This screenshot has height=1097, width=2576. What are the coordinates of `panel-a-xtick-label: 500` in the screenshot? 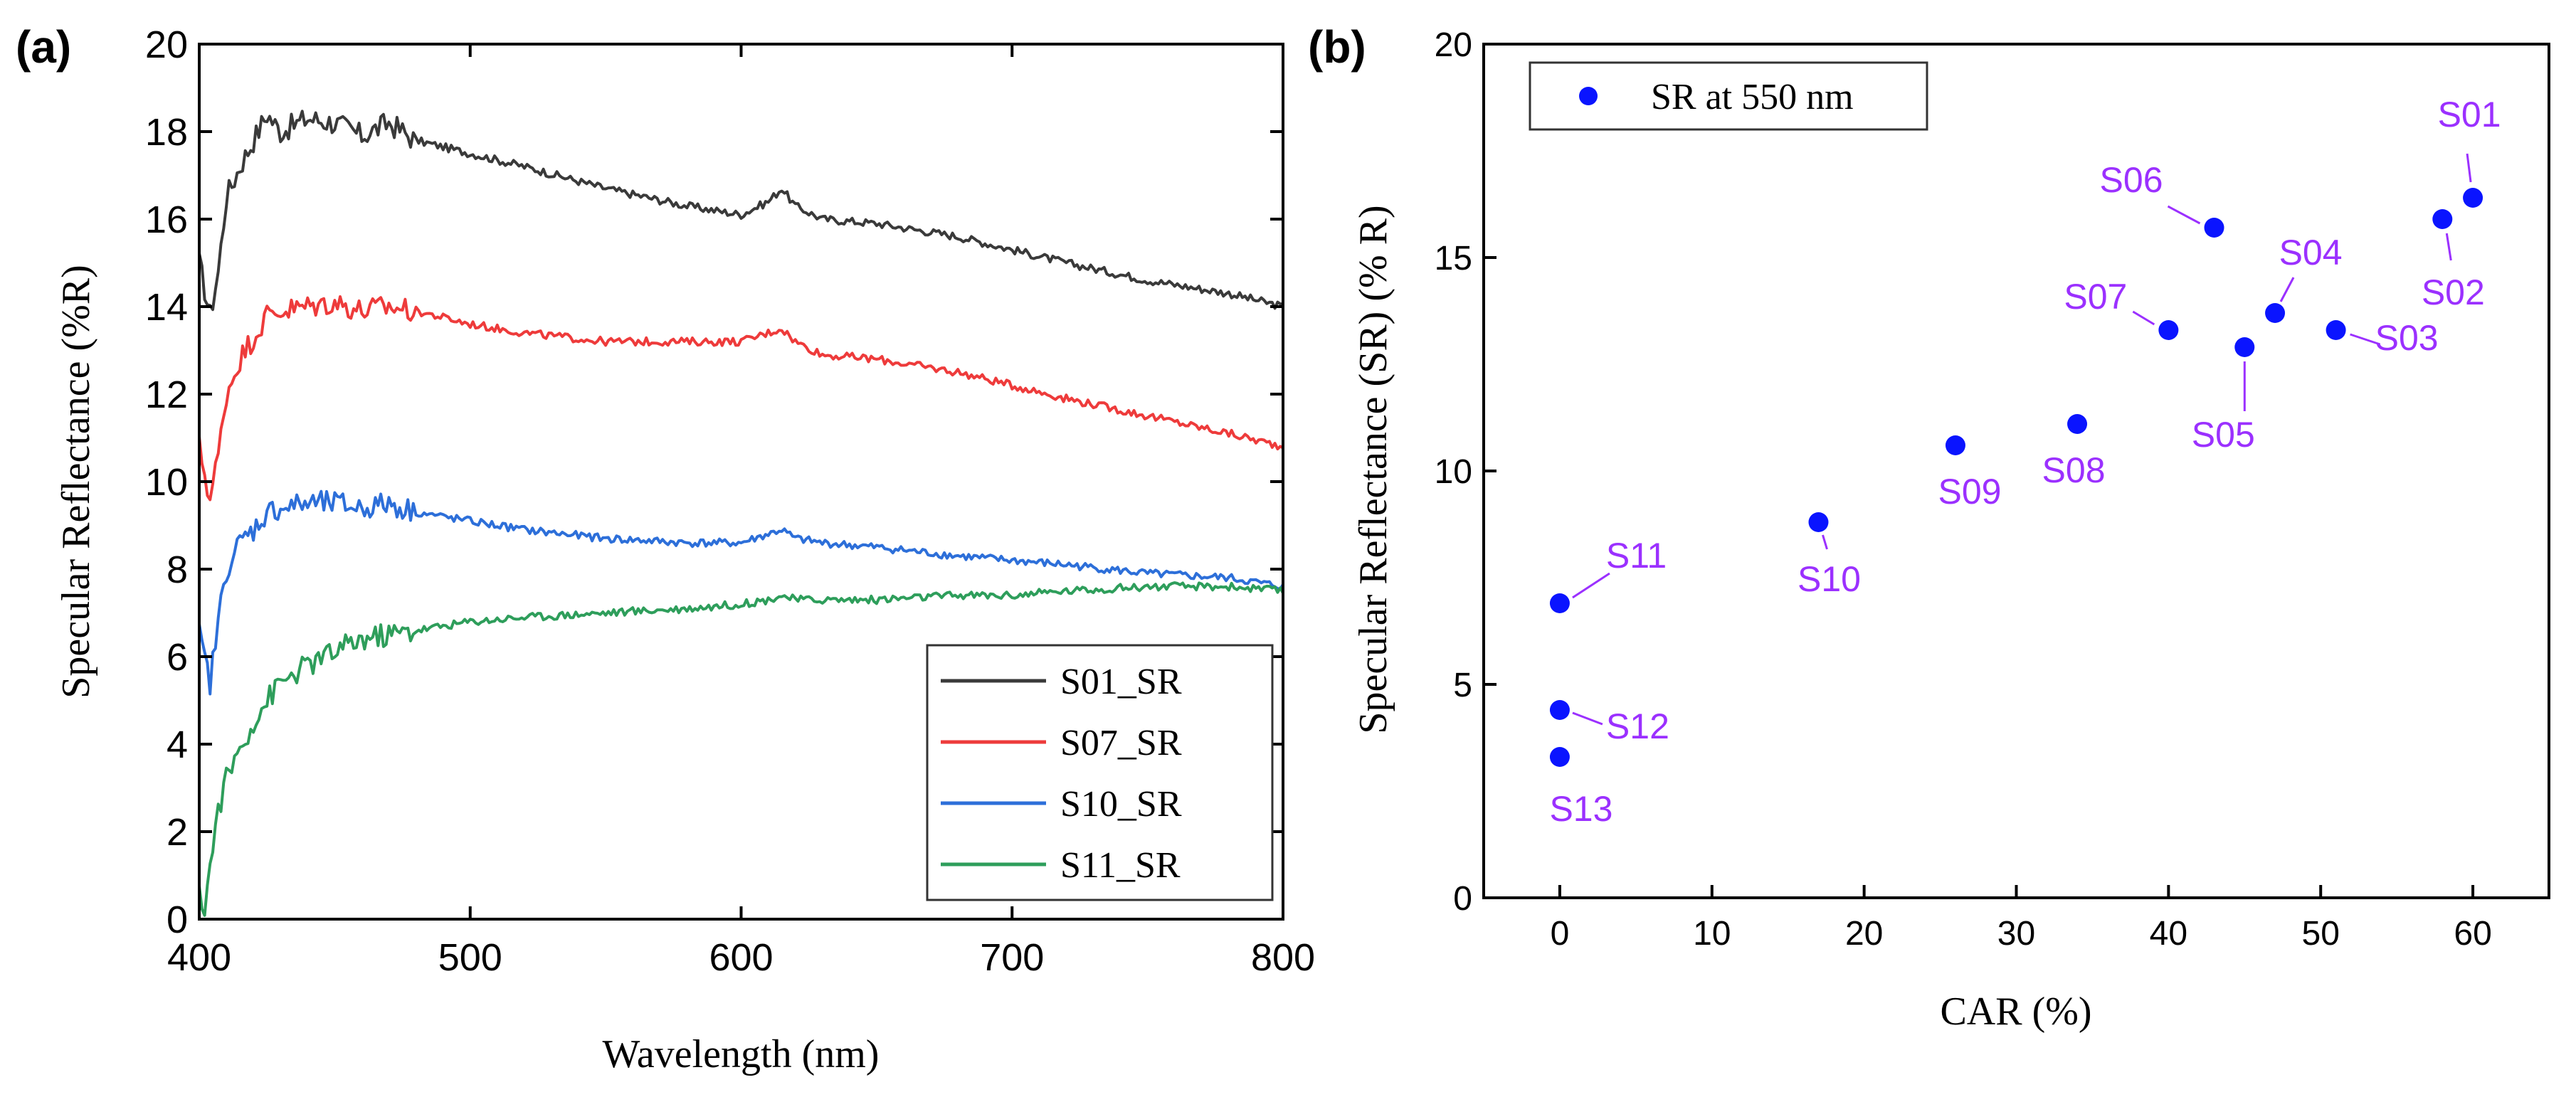 It's located at (470, 958).